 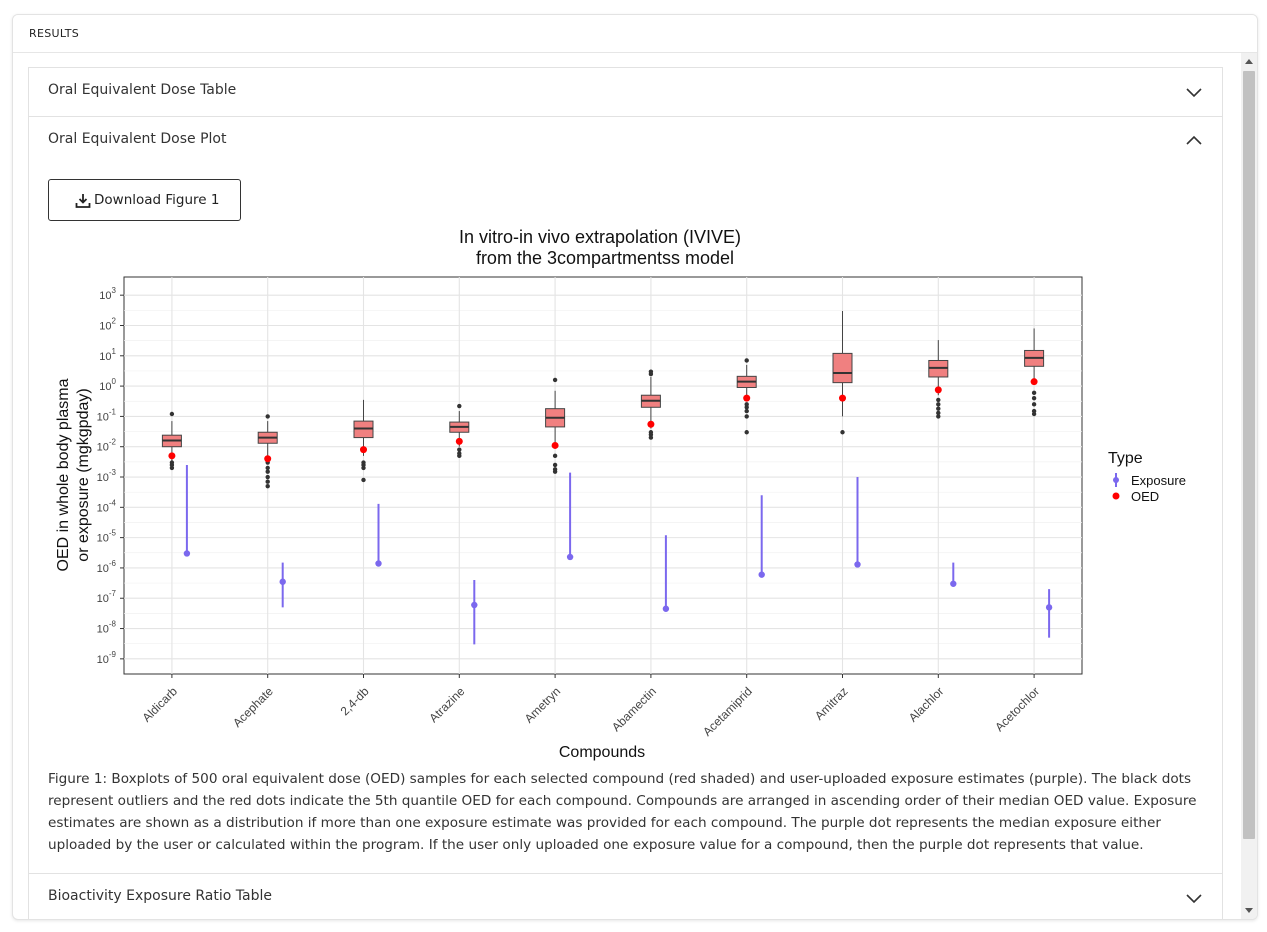 What do you see at coordinates (54, 33) in the screenshot?
I see `results-title: RESULTS` at bounding box center [54, 33].